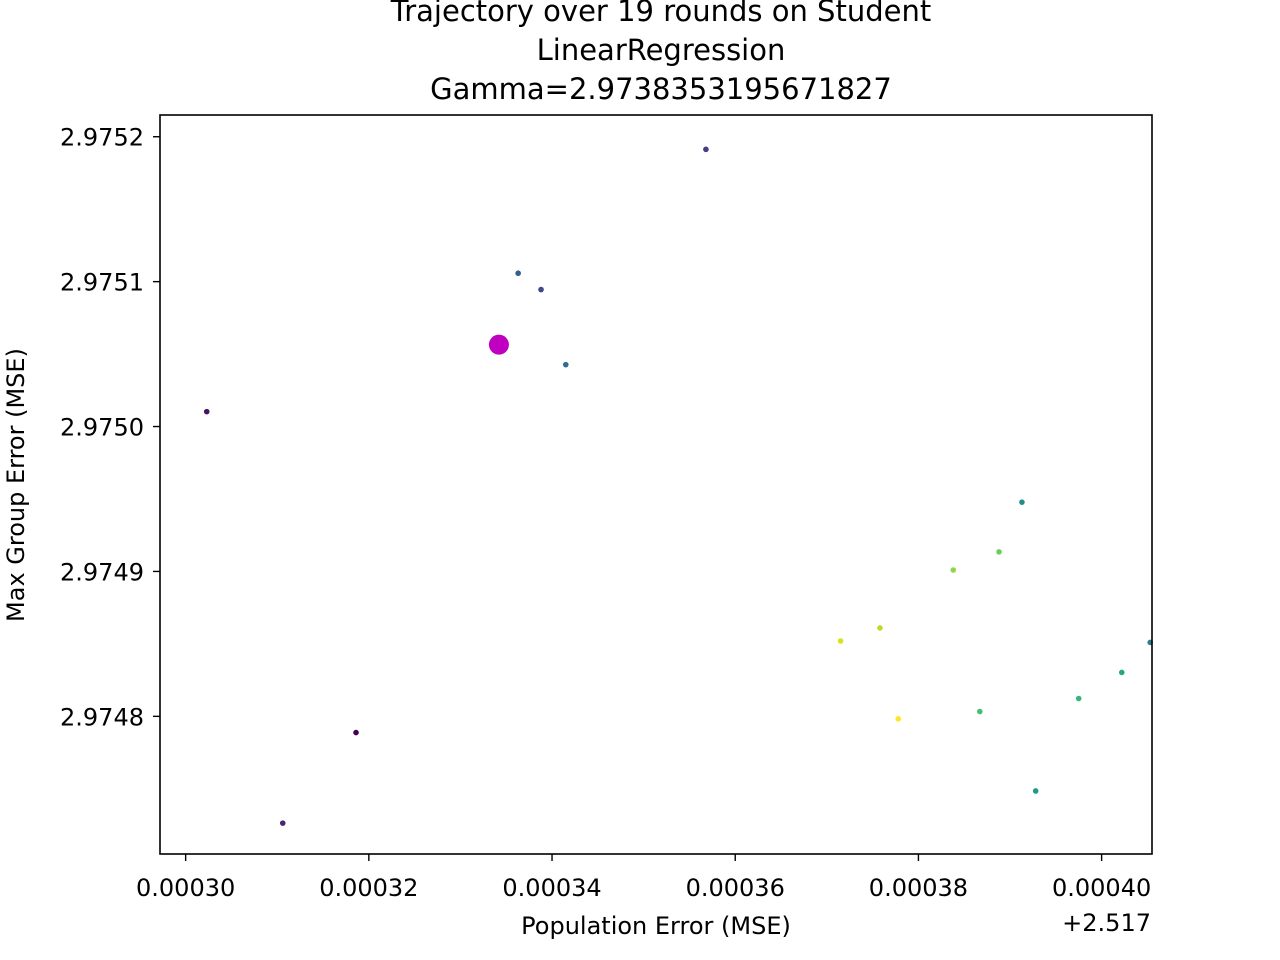 The width and height of the screenshot is (1280, 960). What do you see at coordinates (368, 888) in the screenshot?
I see `x-tick-label: 0.00032` at bounding box center [368, 888].